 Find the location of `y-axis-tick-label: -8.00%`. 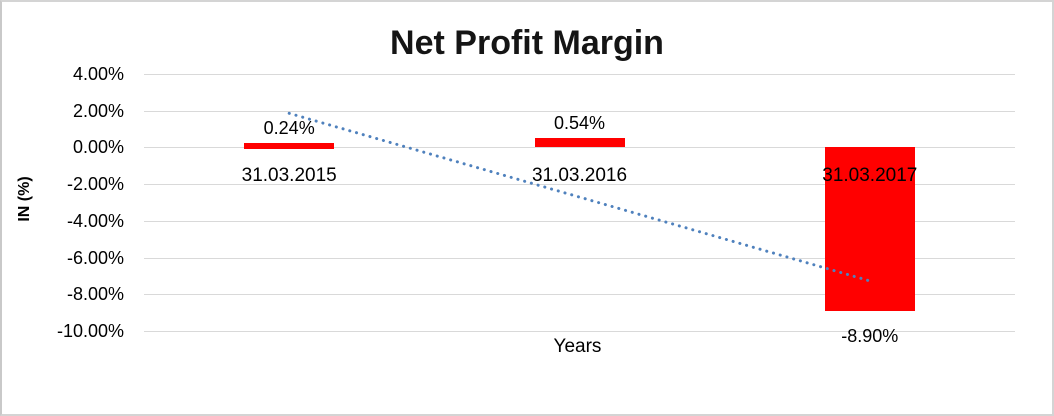

y-axis-tick-label: -8.00% is located at coordinates (95, 294).